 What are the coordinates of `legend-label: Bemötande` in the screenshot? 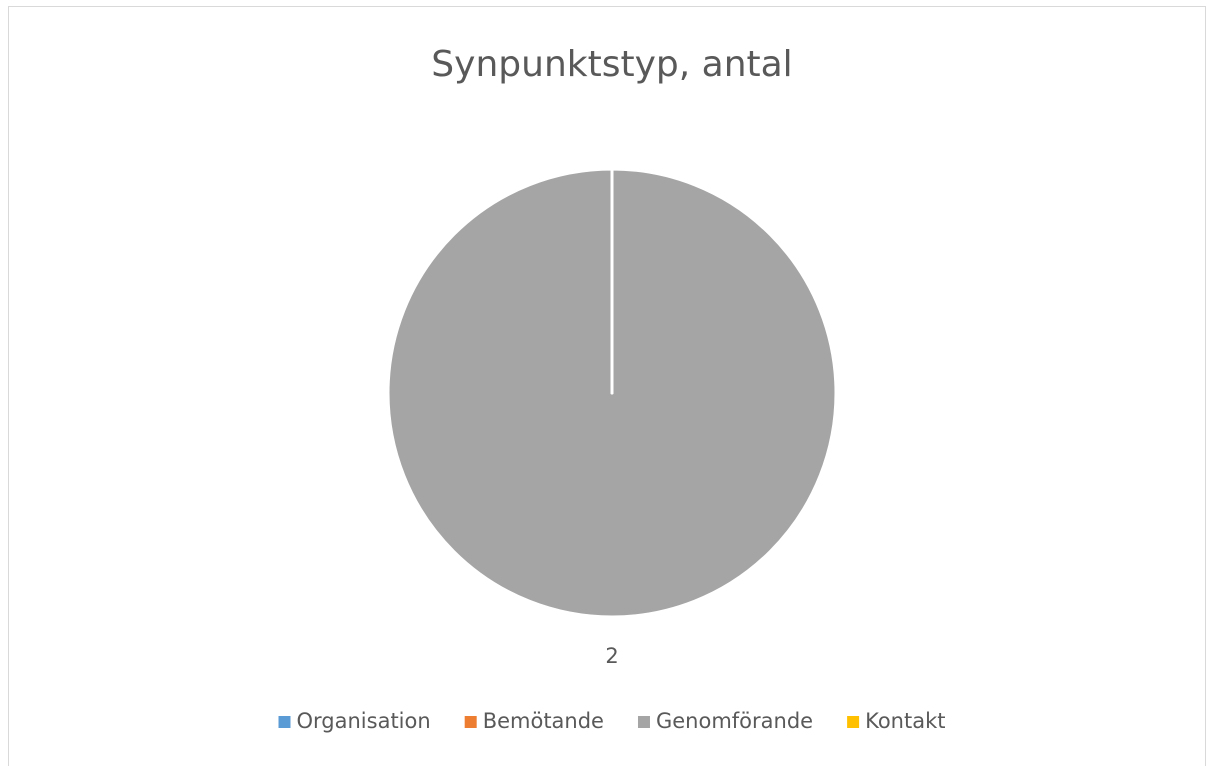 It's located at (543, 721).